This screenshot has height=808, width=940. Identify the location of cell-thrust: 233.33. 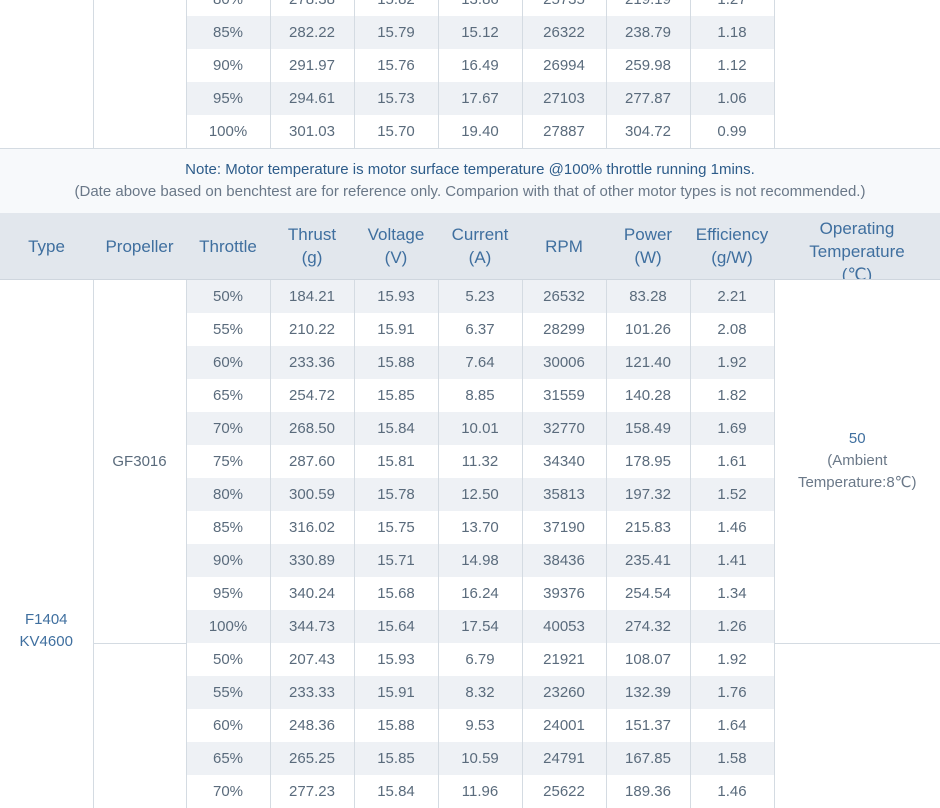
(312, 692).